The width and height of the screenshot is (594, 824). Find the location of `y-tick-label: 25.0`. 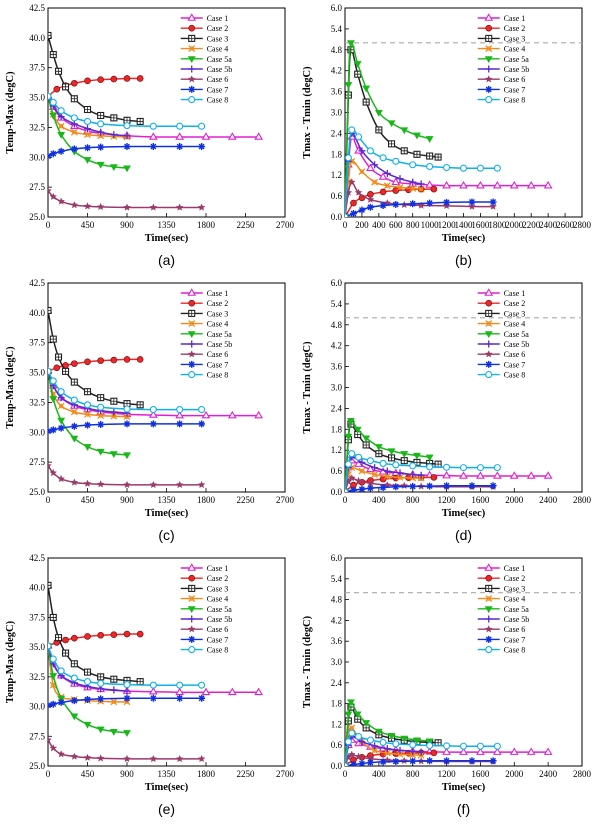

y-tick-label: 25.0 is located at coordinates (37, 217).